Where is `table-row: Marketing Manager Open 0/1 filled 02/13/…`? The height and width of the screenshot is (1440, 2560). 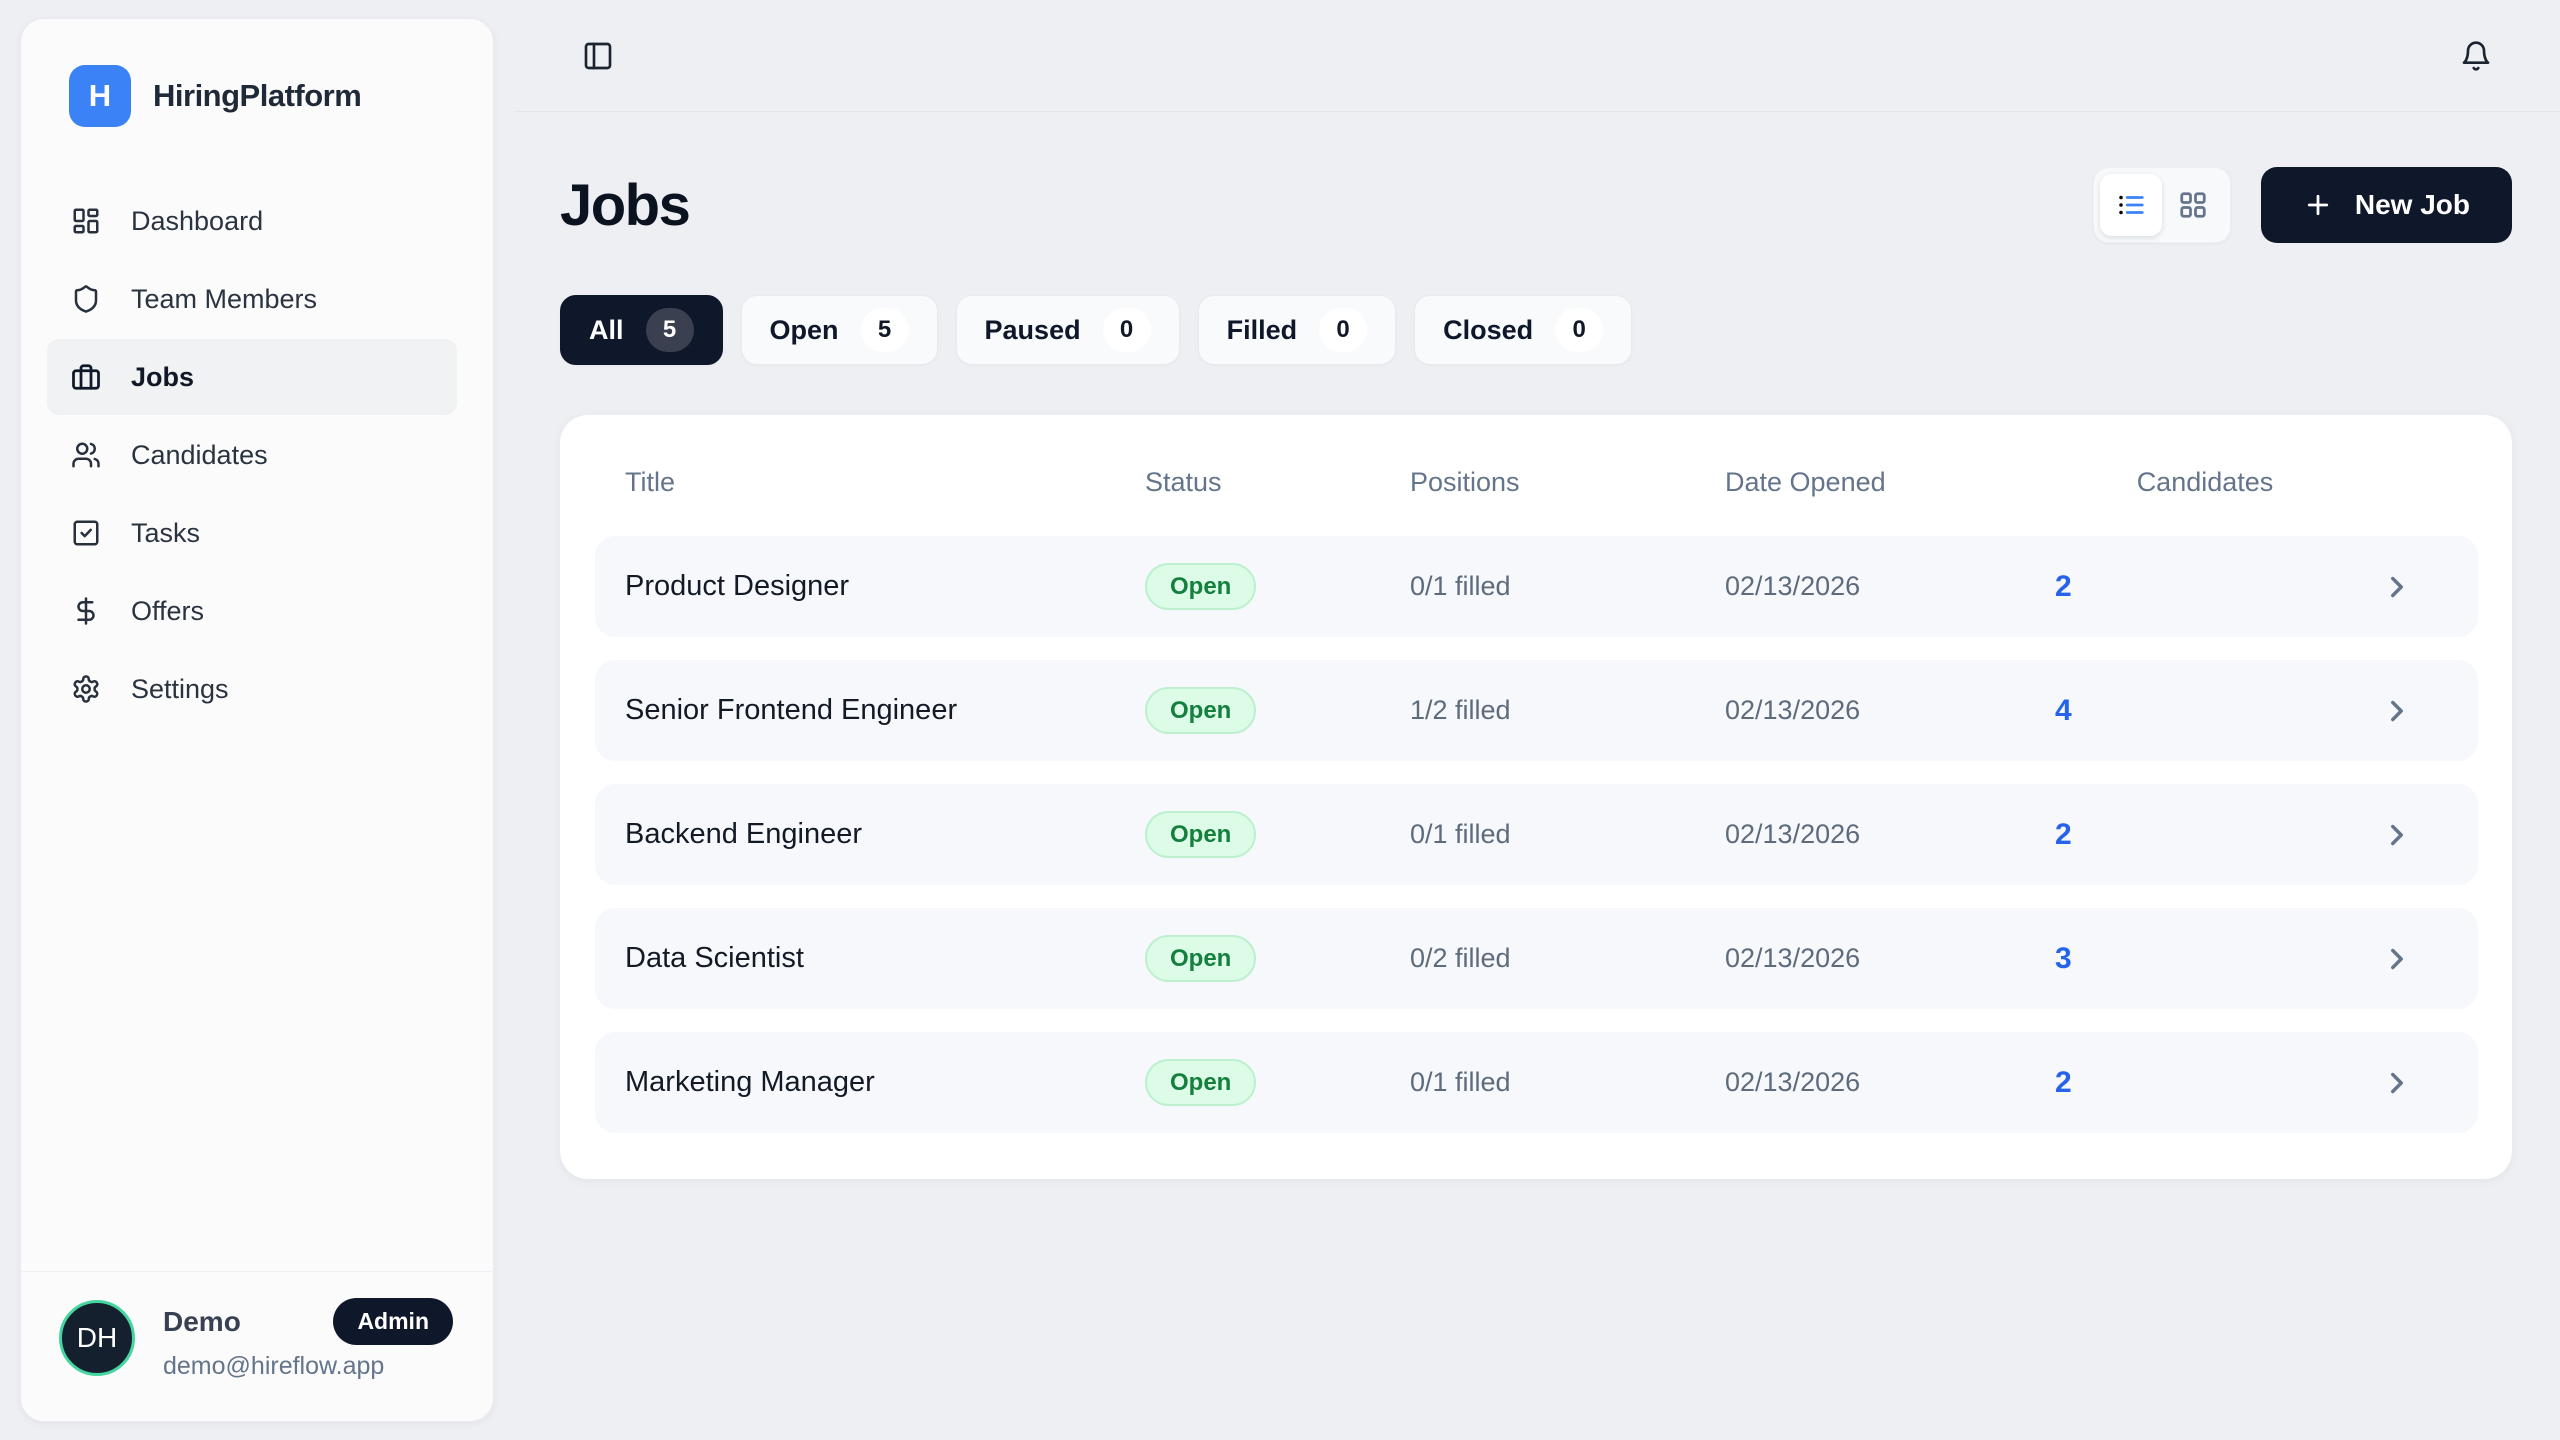
table-row: Marketing Manager Open 0/1 filled 02/13/… is located at coordinates (1536, 1082).